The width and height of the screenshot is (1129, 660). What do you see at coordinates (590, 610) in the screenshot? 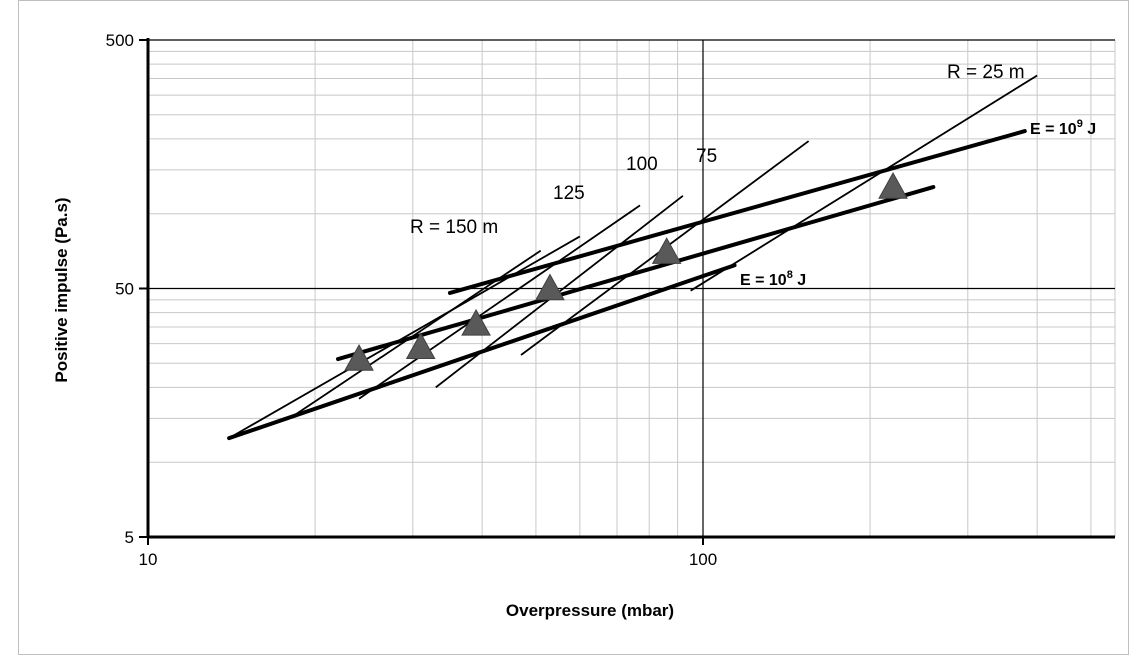
I see `x-axis-title: Overpressure (mbar)` at bounding box center [590, 610].